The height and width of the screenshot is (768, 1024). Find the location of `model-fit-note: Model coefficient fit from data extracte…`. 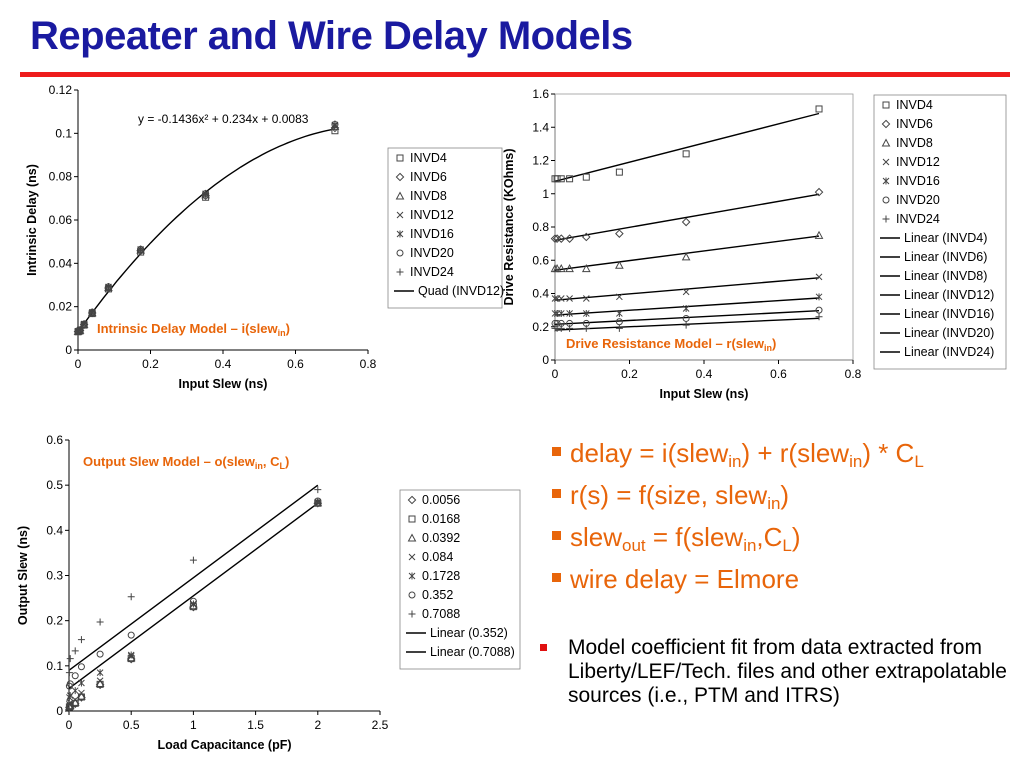

model-fit-note: Model coefficient fit from data extracte… is located at coordinates (775, 672).